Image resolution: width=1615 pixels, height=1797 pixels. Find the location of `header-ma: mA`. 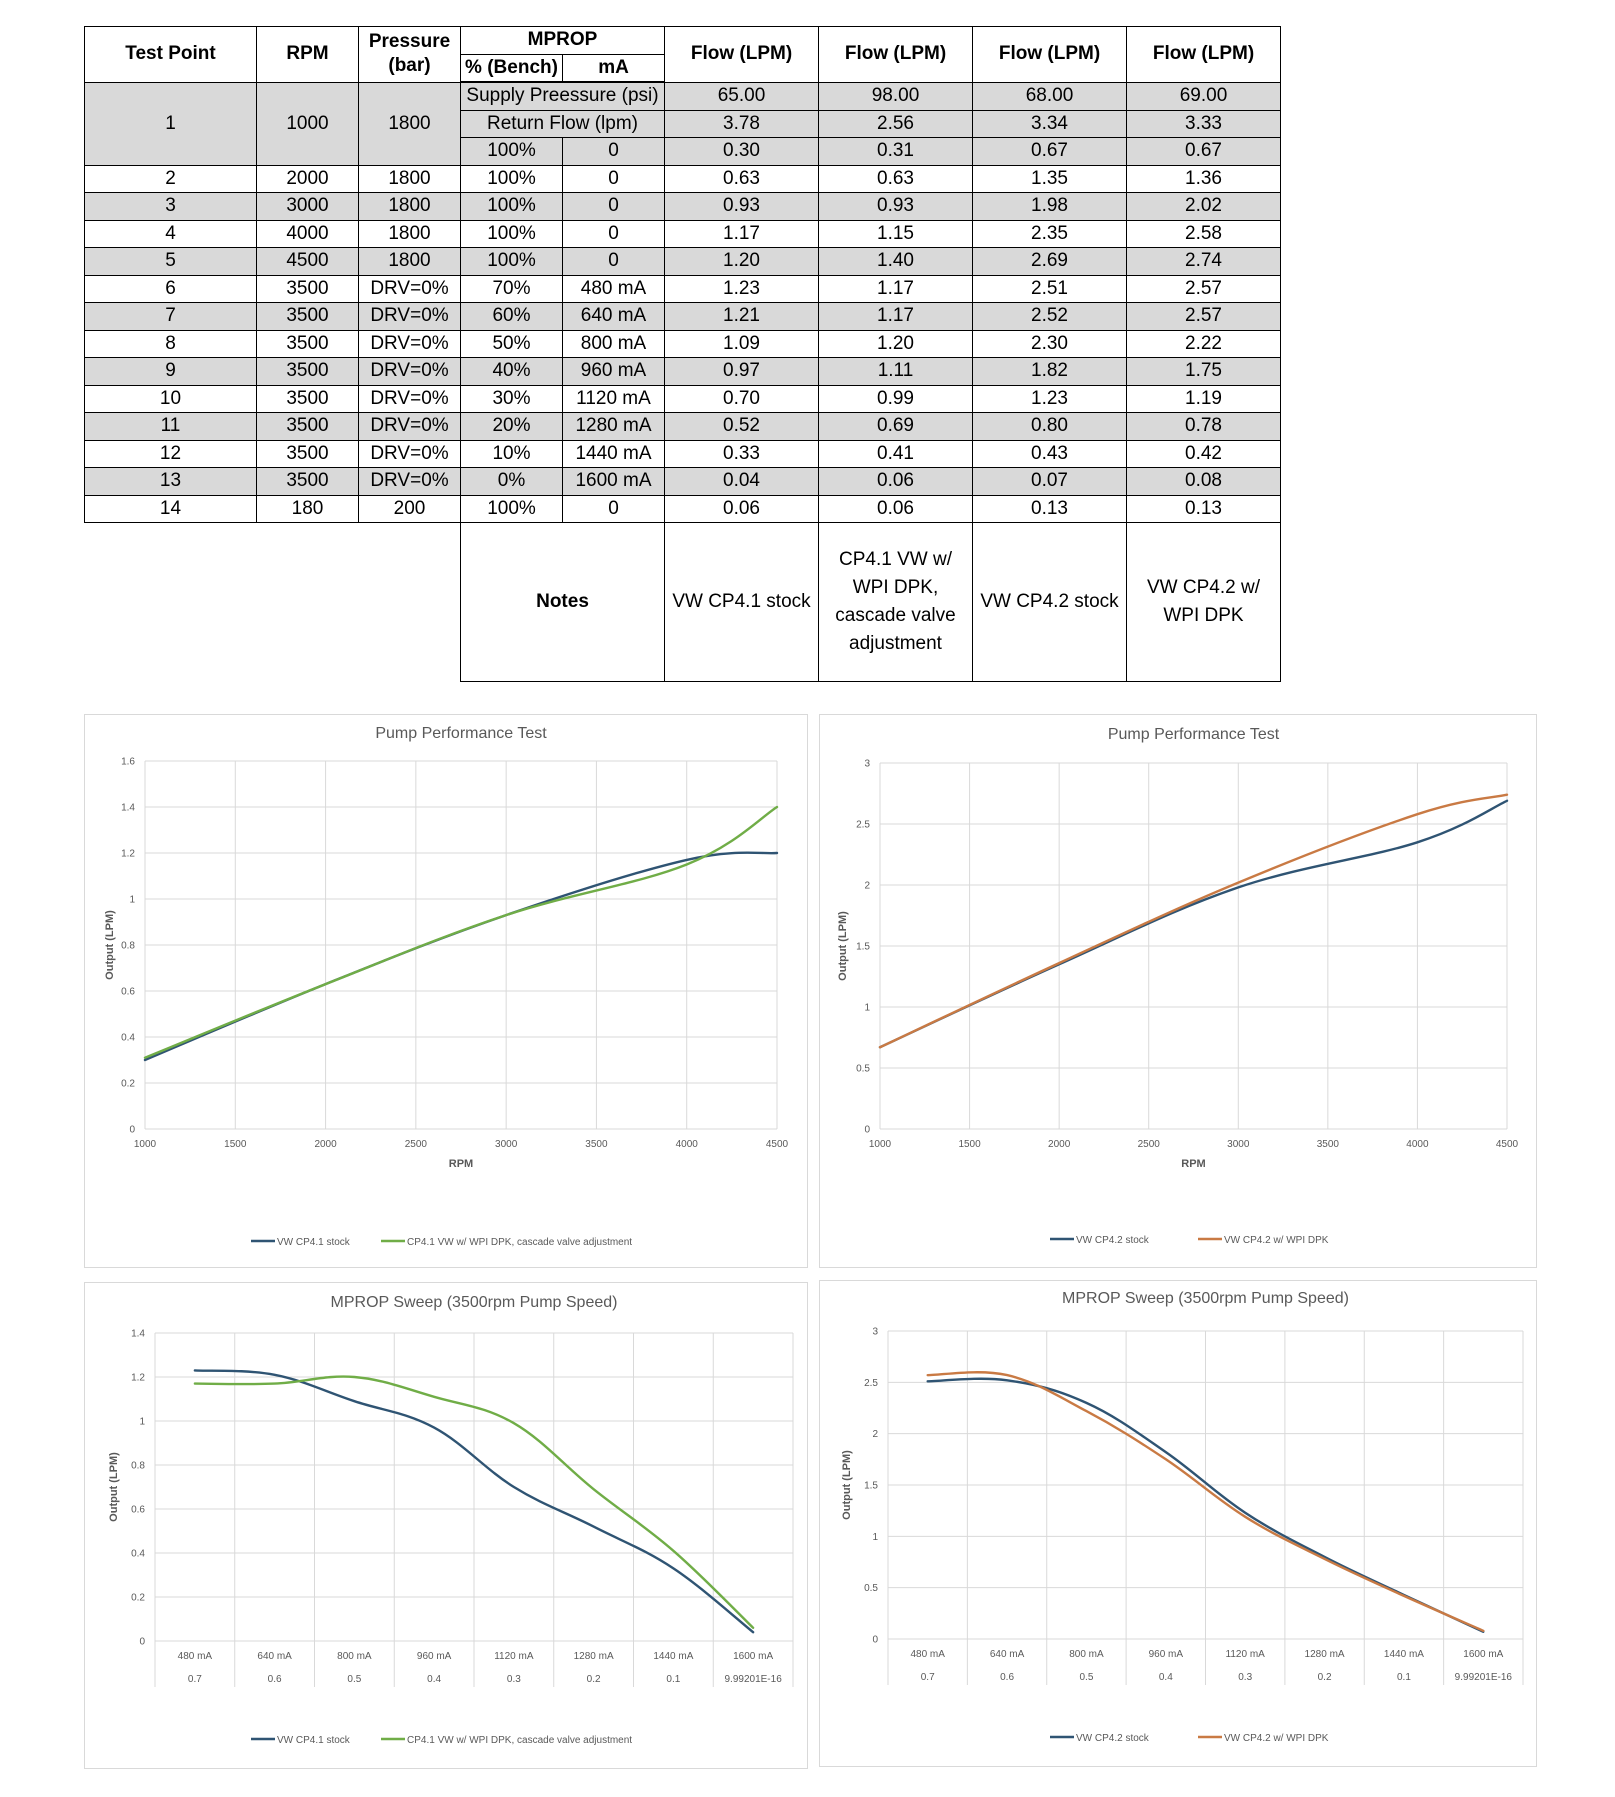

header-ma: mA is located at coordinates (613, 68).